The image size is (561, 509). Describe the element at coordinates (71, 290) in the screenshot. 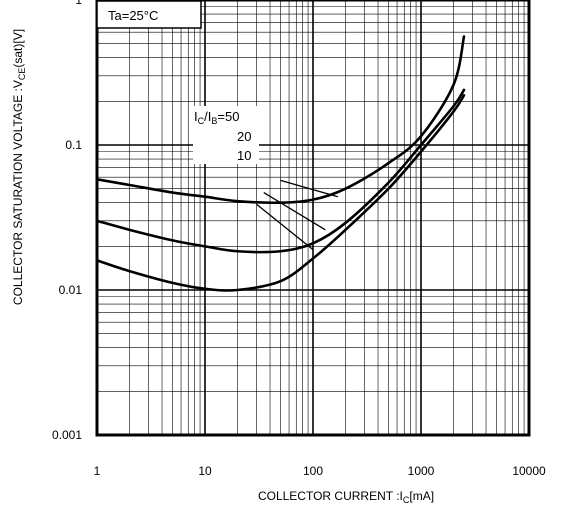

I see `y-tick-label: 0.01` at that location.